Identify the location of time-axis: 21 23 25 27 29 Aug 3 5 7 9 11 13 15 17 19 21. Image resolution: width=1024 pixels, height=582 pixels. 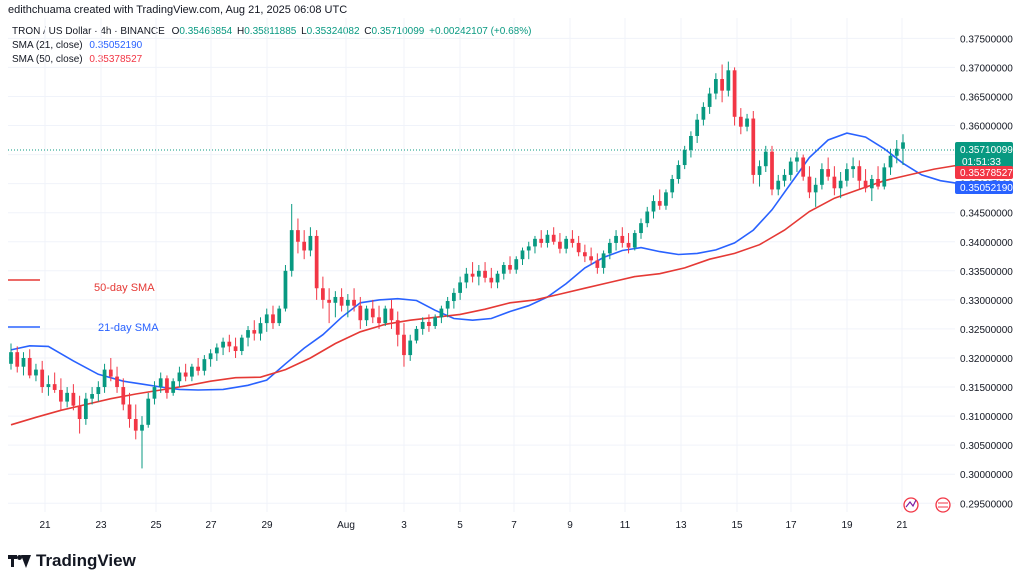
(473, 525).